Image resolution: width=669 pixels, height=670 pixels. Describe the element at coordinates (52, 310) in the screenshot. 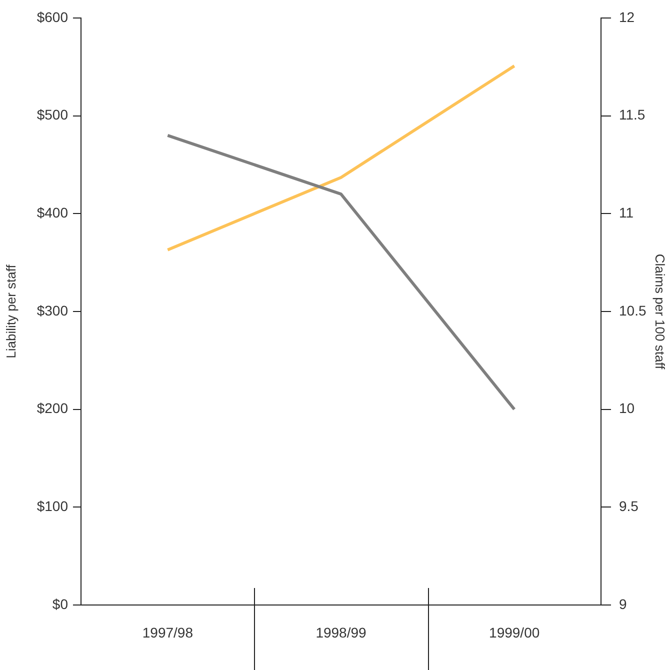

I see `y-tick-label: $300` at that location.